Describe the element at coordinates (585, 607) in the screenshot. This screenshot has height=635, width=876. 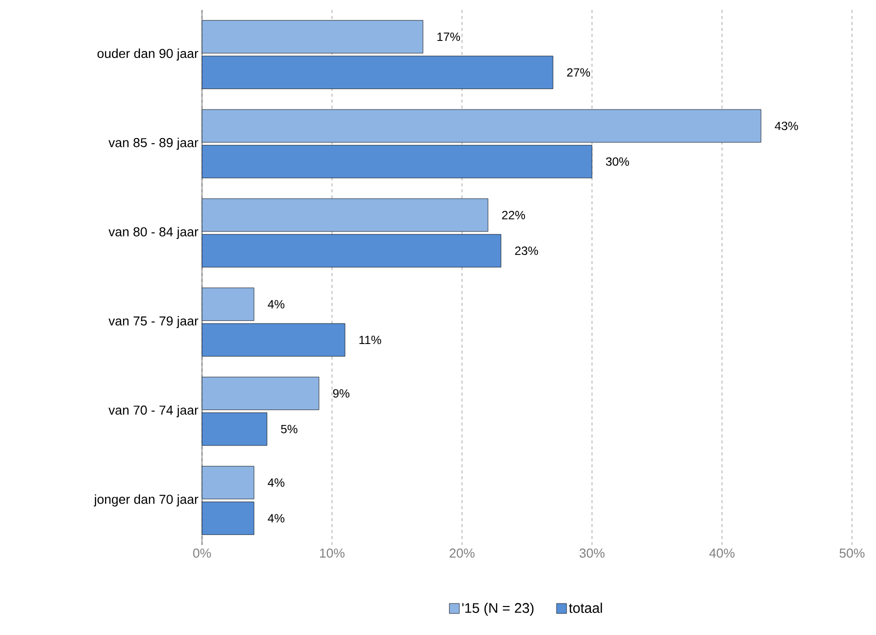
I see `legend-label: totaal` at that location.